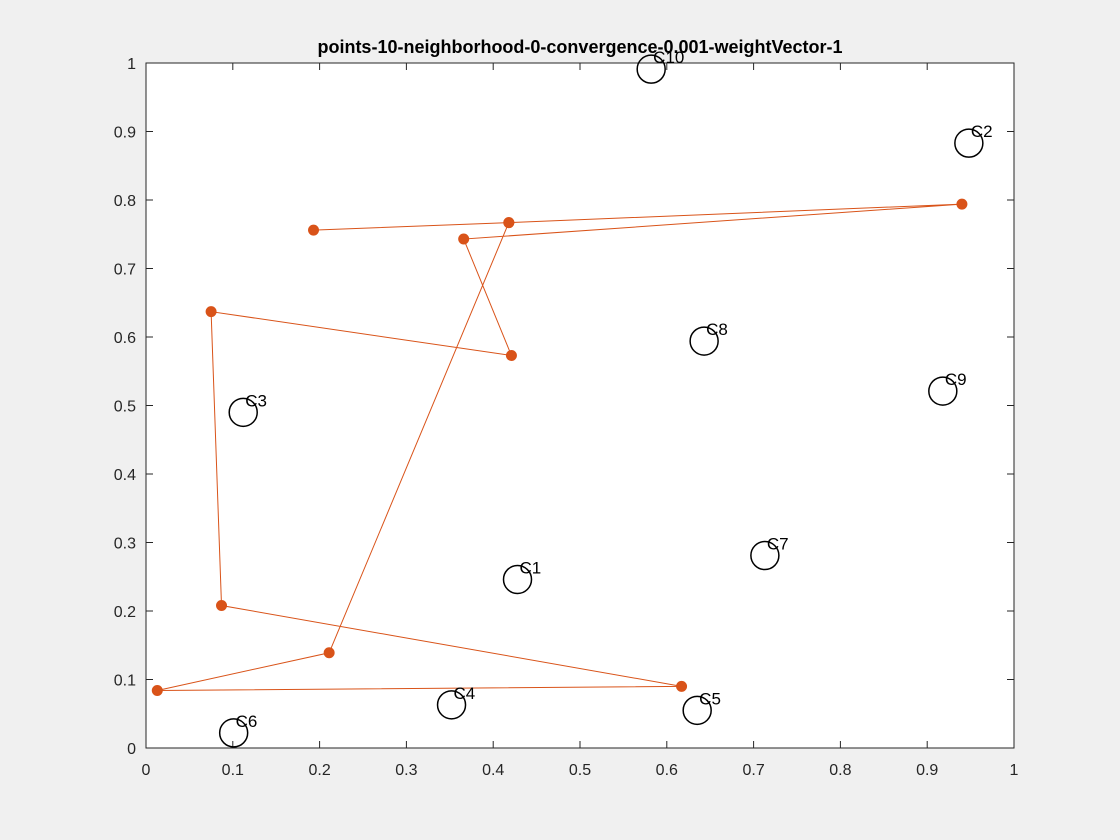 The image size is (1120, 840). Describe the element at coordinates (778, 544) in the screenshot. I see `point-label: C7` at that location.